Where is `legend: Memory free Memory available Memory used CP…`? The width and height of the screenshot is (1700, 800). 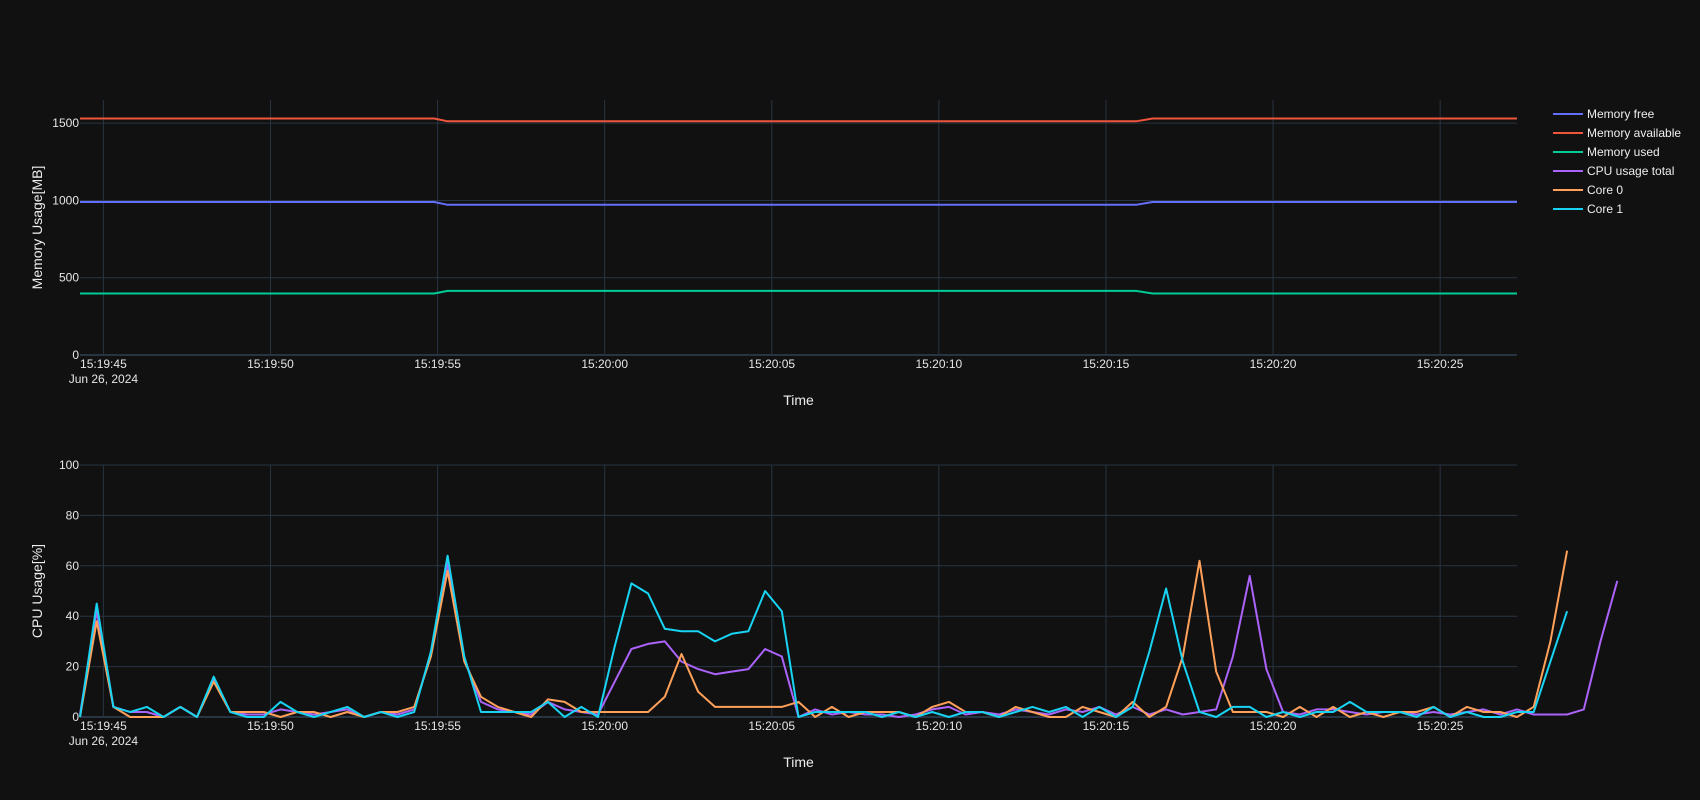
legend: Memory free Memory available Memory used CP… is located at coordinates (1617, 161).